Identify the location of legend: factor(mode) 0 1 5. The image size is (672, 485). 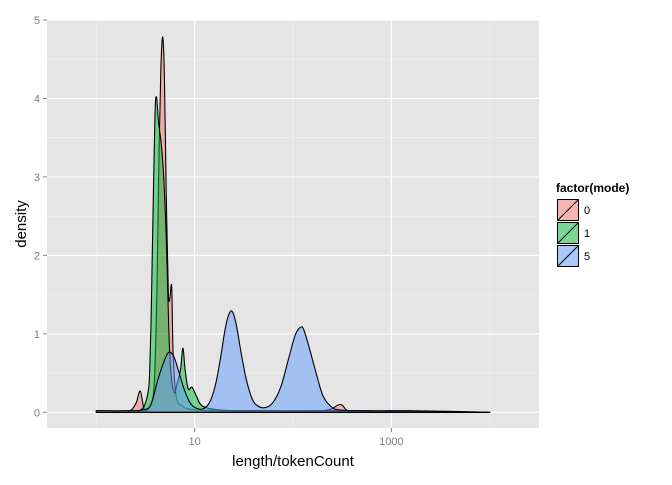
(592, 224).